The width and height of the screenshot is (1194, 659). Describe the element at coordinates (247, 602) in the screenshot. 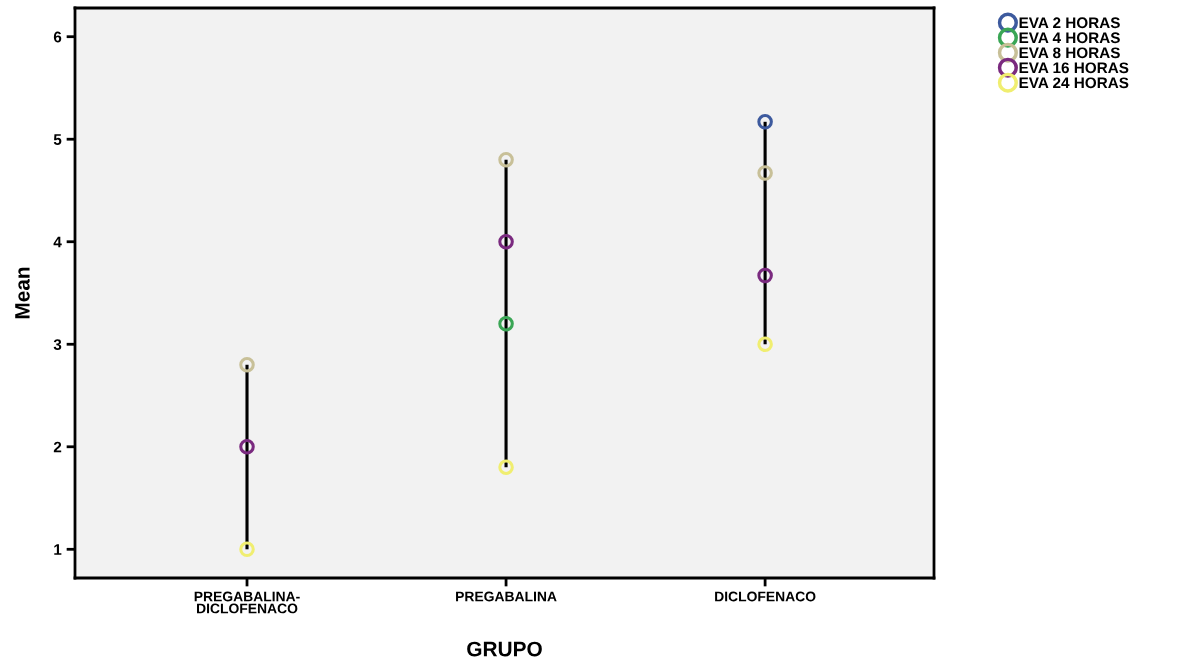

I see `x-tick-label: PREGABALINA- DICLOFENACO` at that location.